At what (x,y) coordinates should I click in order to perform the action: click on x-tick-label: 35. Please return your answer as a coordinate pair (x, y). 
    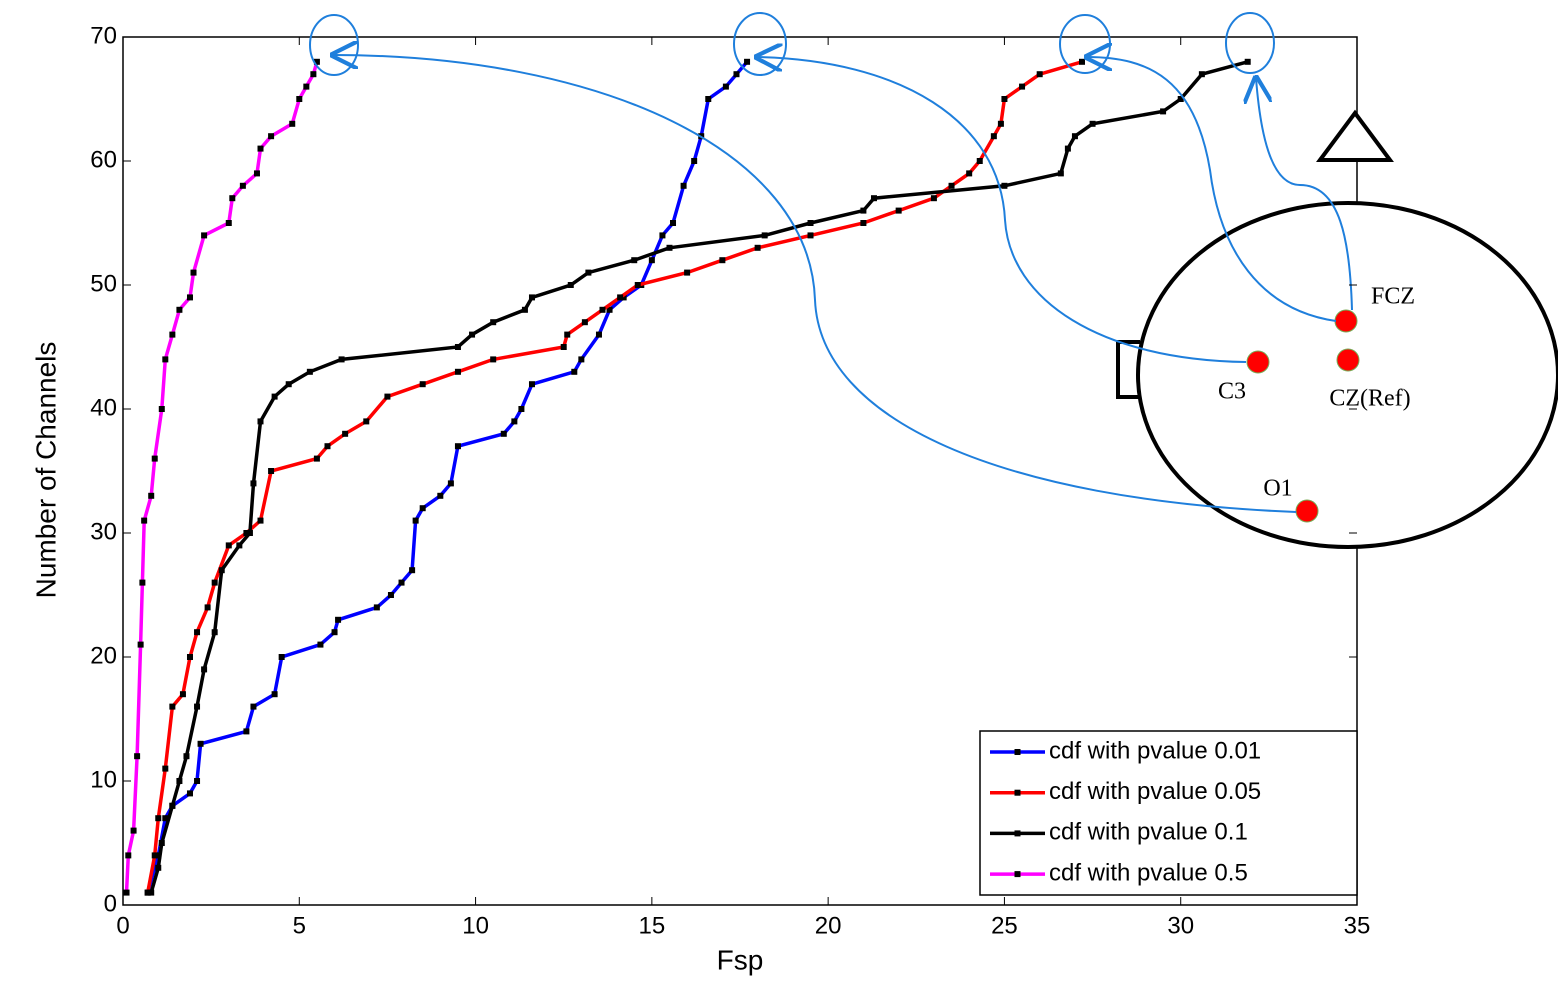
    Looking at the image, I should click on (1357, 925).